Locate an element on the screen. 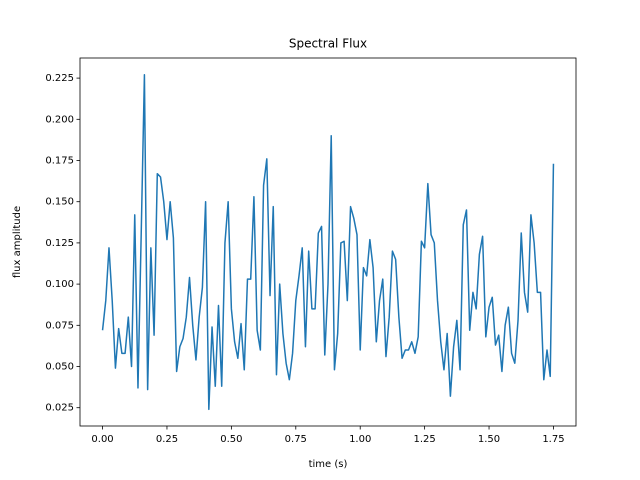 This screenshot has width=640, height=480. x-tick-label: 1.75 is located at coordinates (553, 439).